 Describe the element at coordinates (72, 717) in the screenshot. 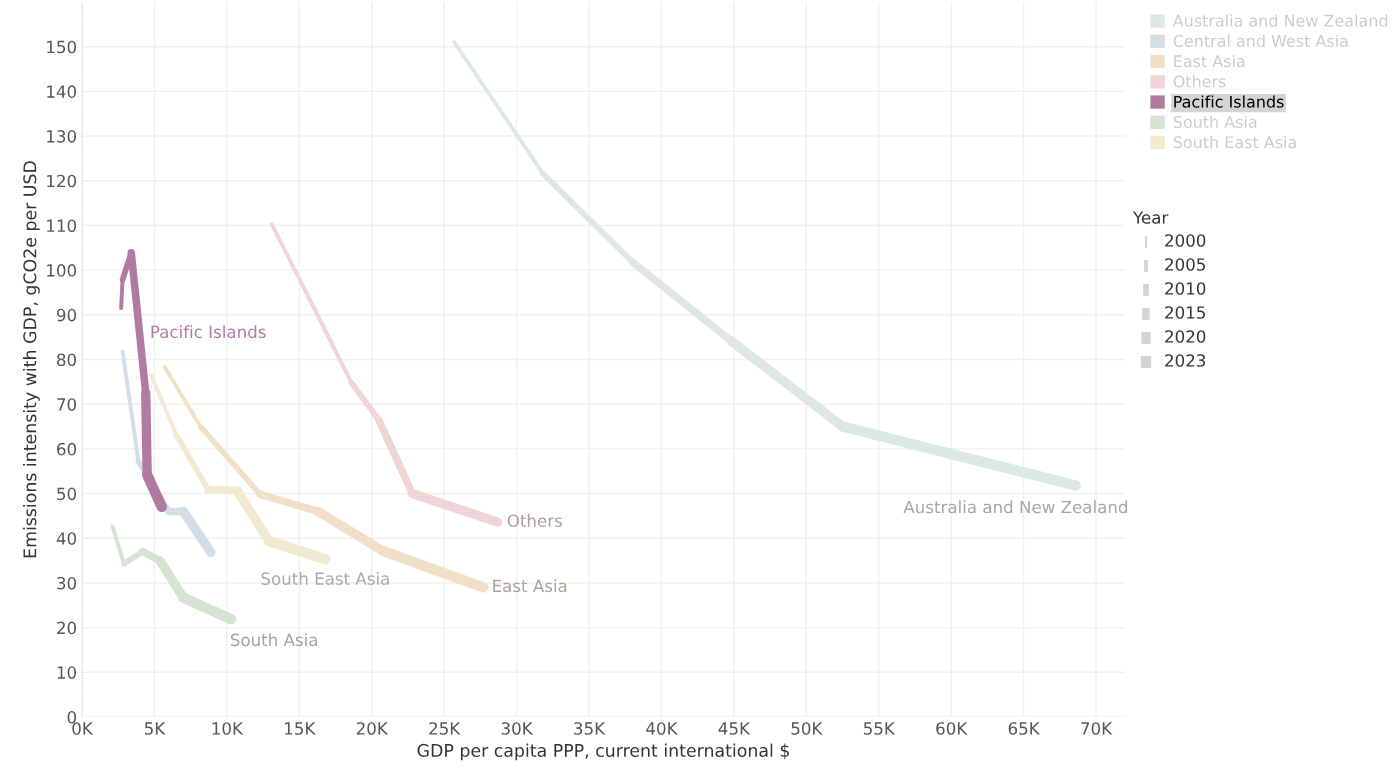

I see `y-tick-label: 0` at that location.